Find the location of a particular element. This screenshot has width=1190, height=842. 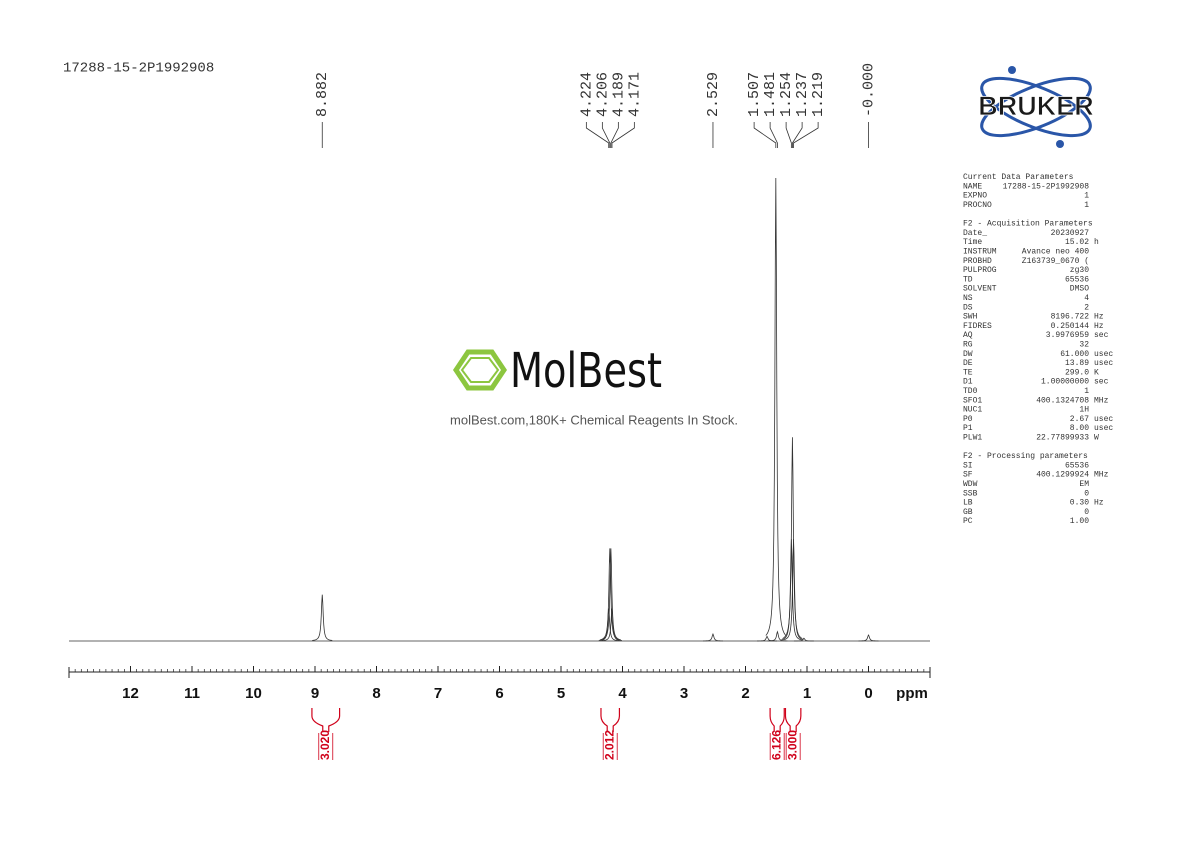

parameter-unit: W is located at coordinates (1096, 438).